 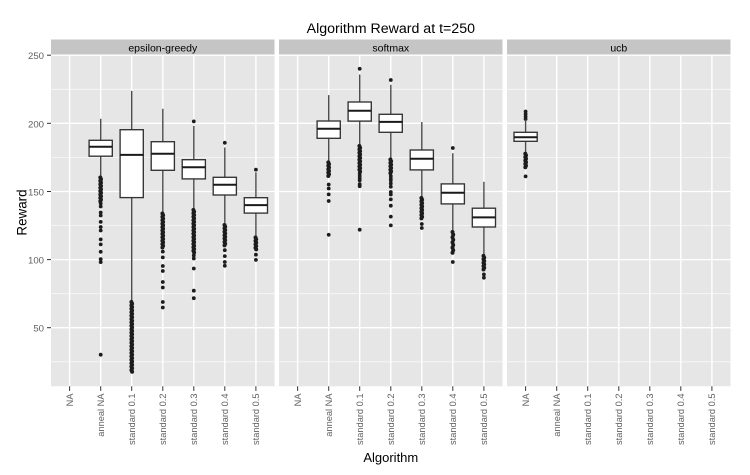 What do you see at coordinates (36, 56) in the screenshot?
I see `svg-text: 250` at bounding box center [36, 56].